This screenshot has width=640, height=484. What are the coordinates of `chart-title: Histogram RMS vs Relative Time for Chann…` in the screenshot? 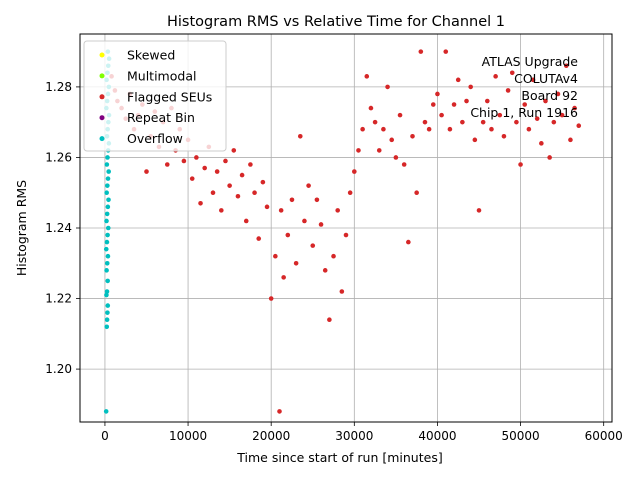 It's located at (336, 22).